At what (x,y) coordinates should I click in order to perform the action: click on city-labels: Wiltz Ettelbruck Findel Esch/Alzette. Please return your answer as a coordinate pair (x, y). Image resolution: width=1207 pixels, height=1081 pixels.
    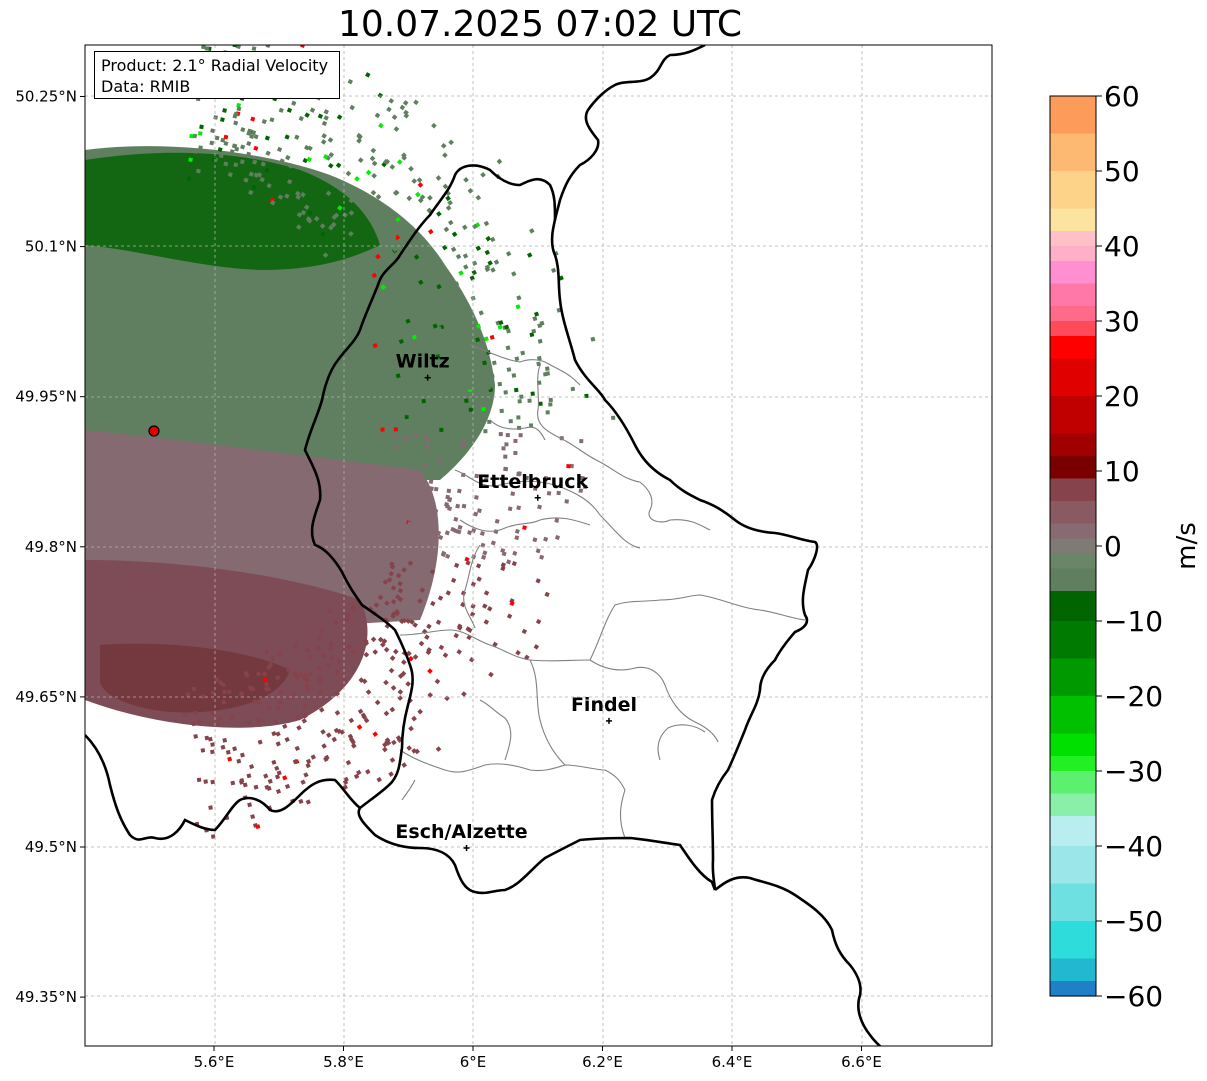
    Looking at the image, I should click on (516, 601).